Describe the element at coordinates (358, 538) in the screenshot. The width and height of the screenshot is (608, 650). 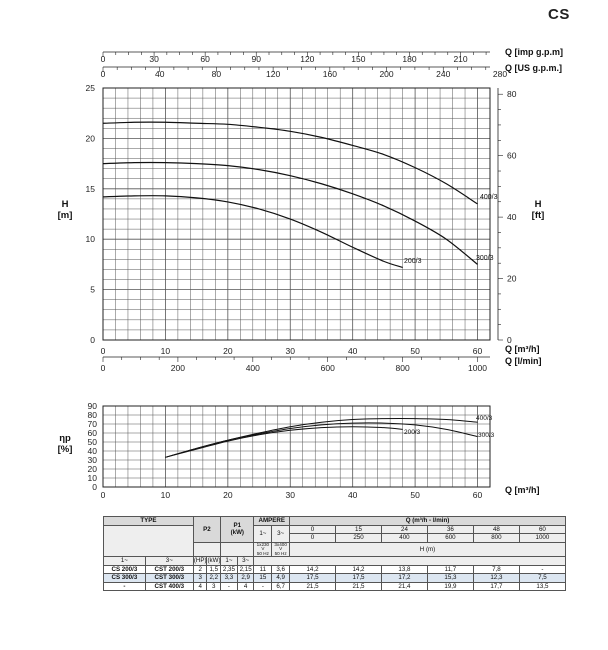
I see `q-lmin-1: 250` at that location.